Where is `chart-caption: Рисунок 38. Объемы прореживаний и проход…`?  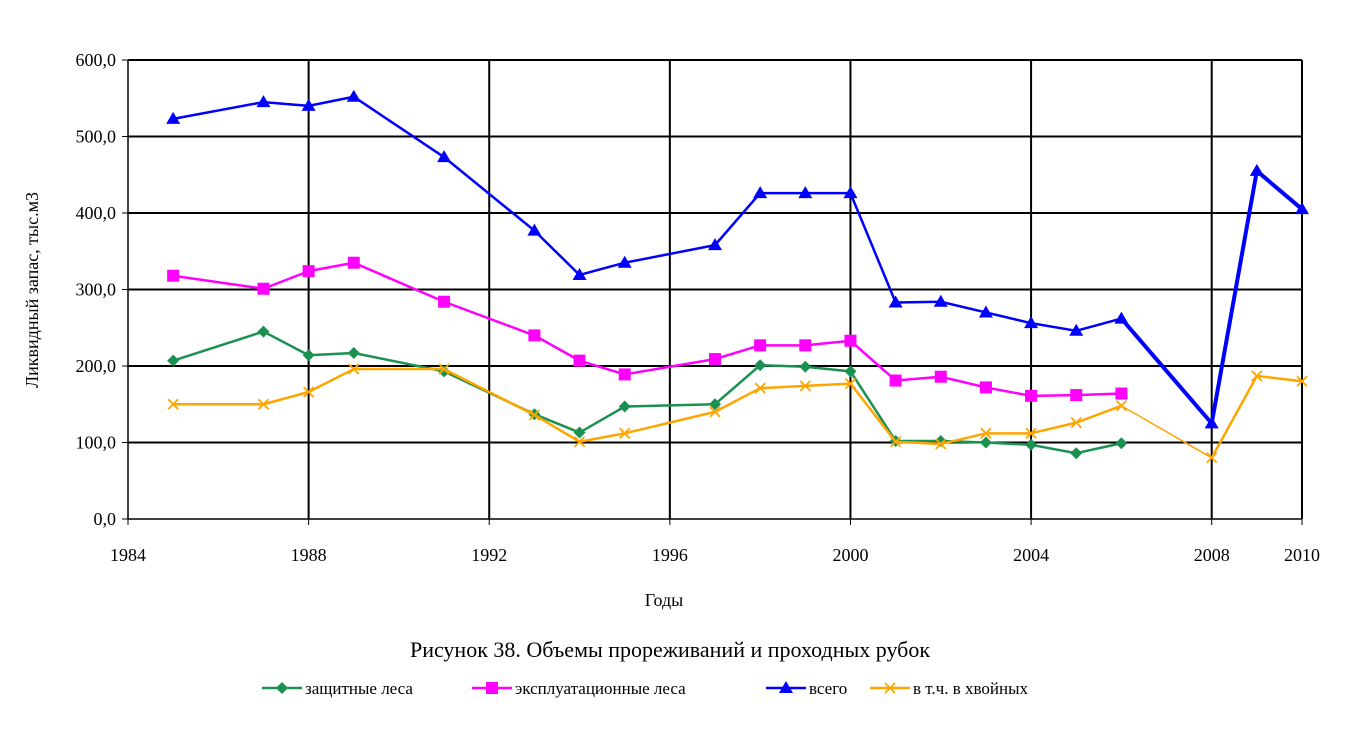 chart-caption: Рисунок 38. Объемы прореживаний и проход… is located at coordinates (670, 649).